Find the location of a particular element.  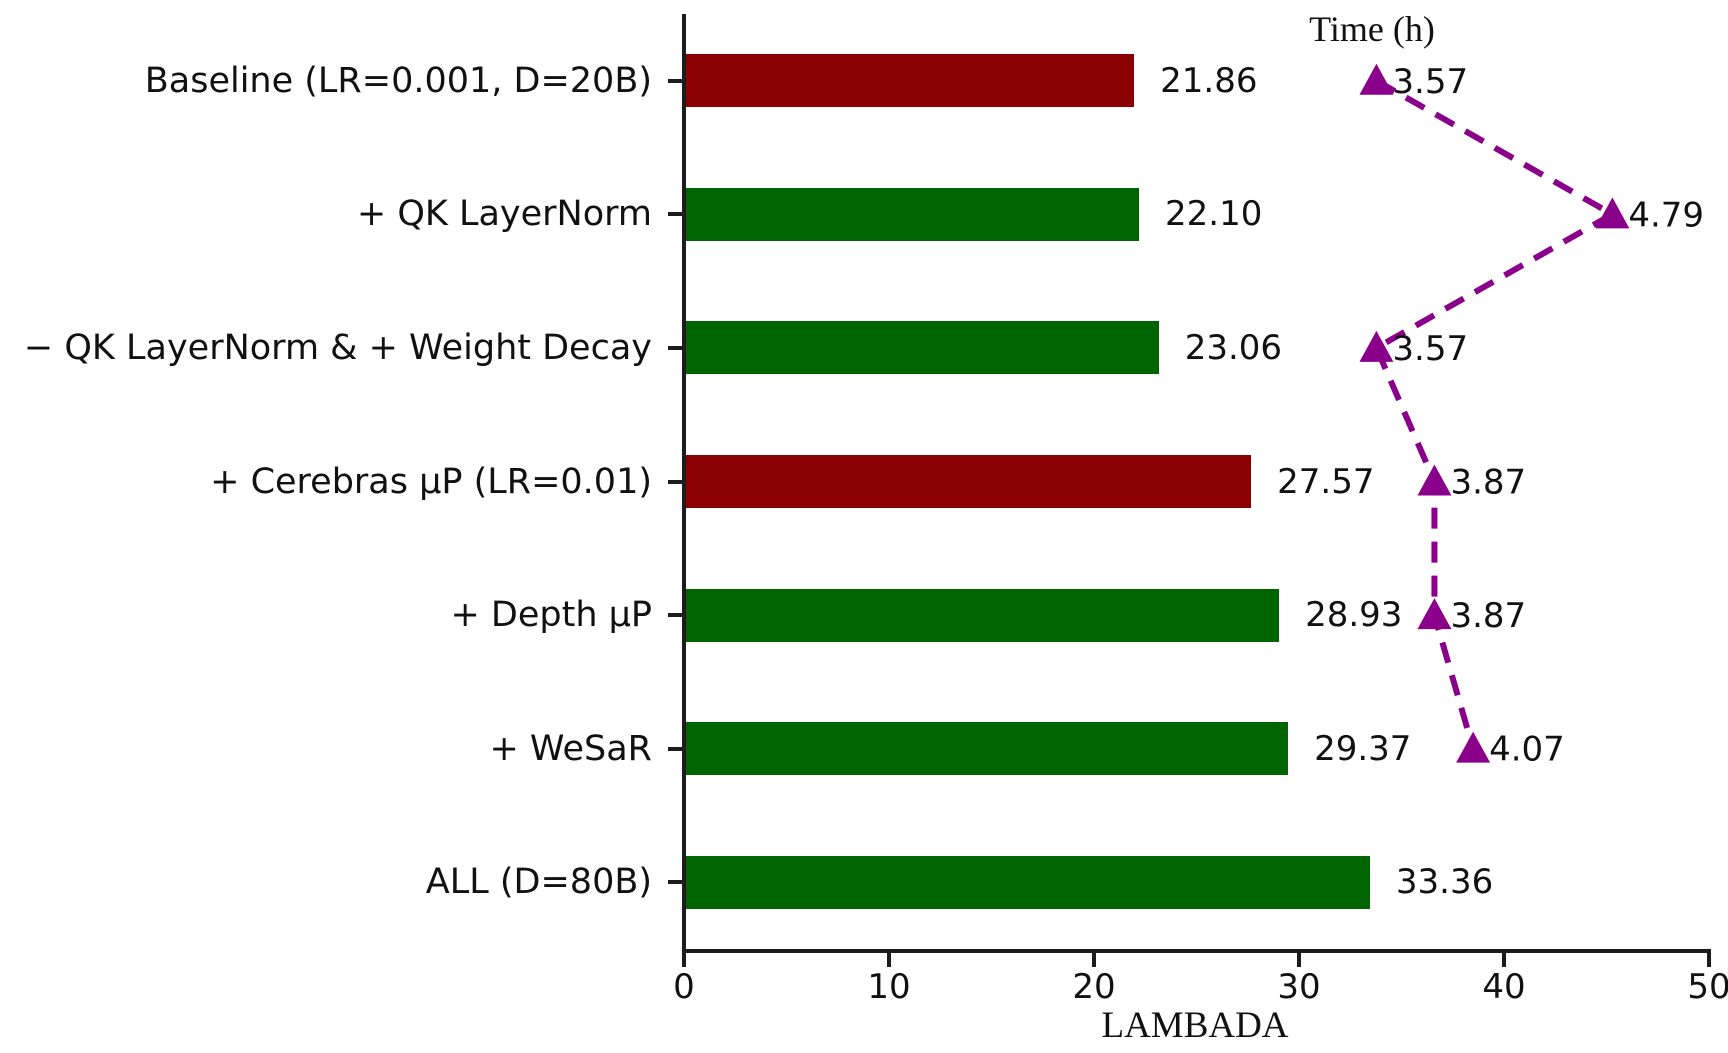

x-axis-tick-label: 40 is located at coordinates (1504, 987).